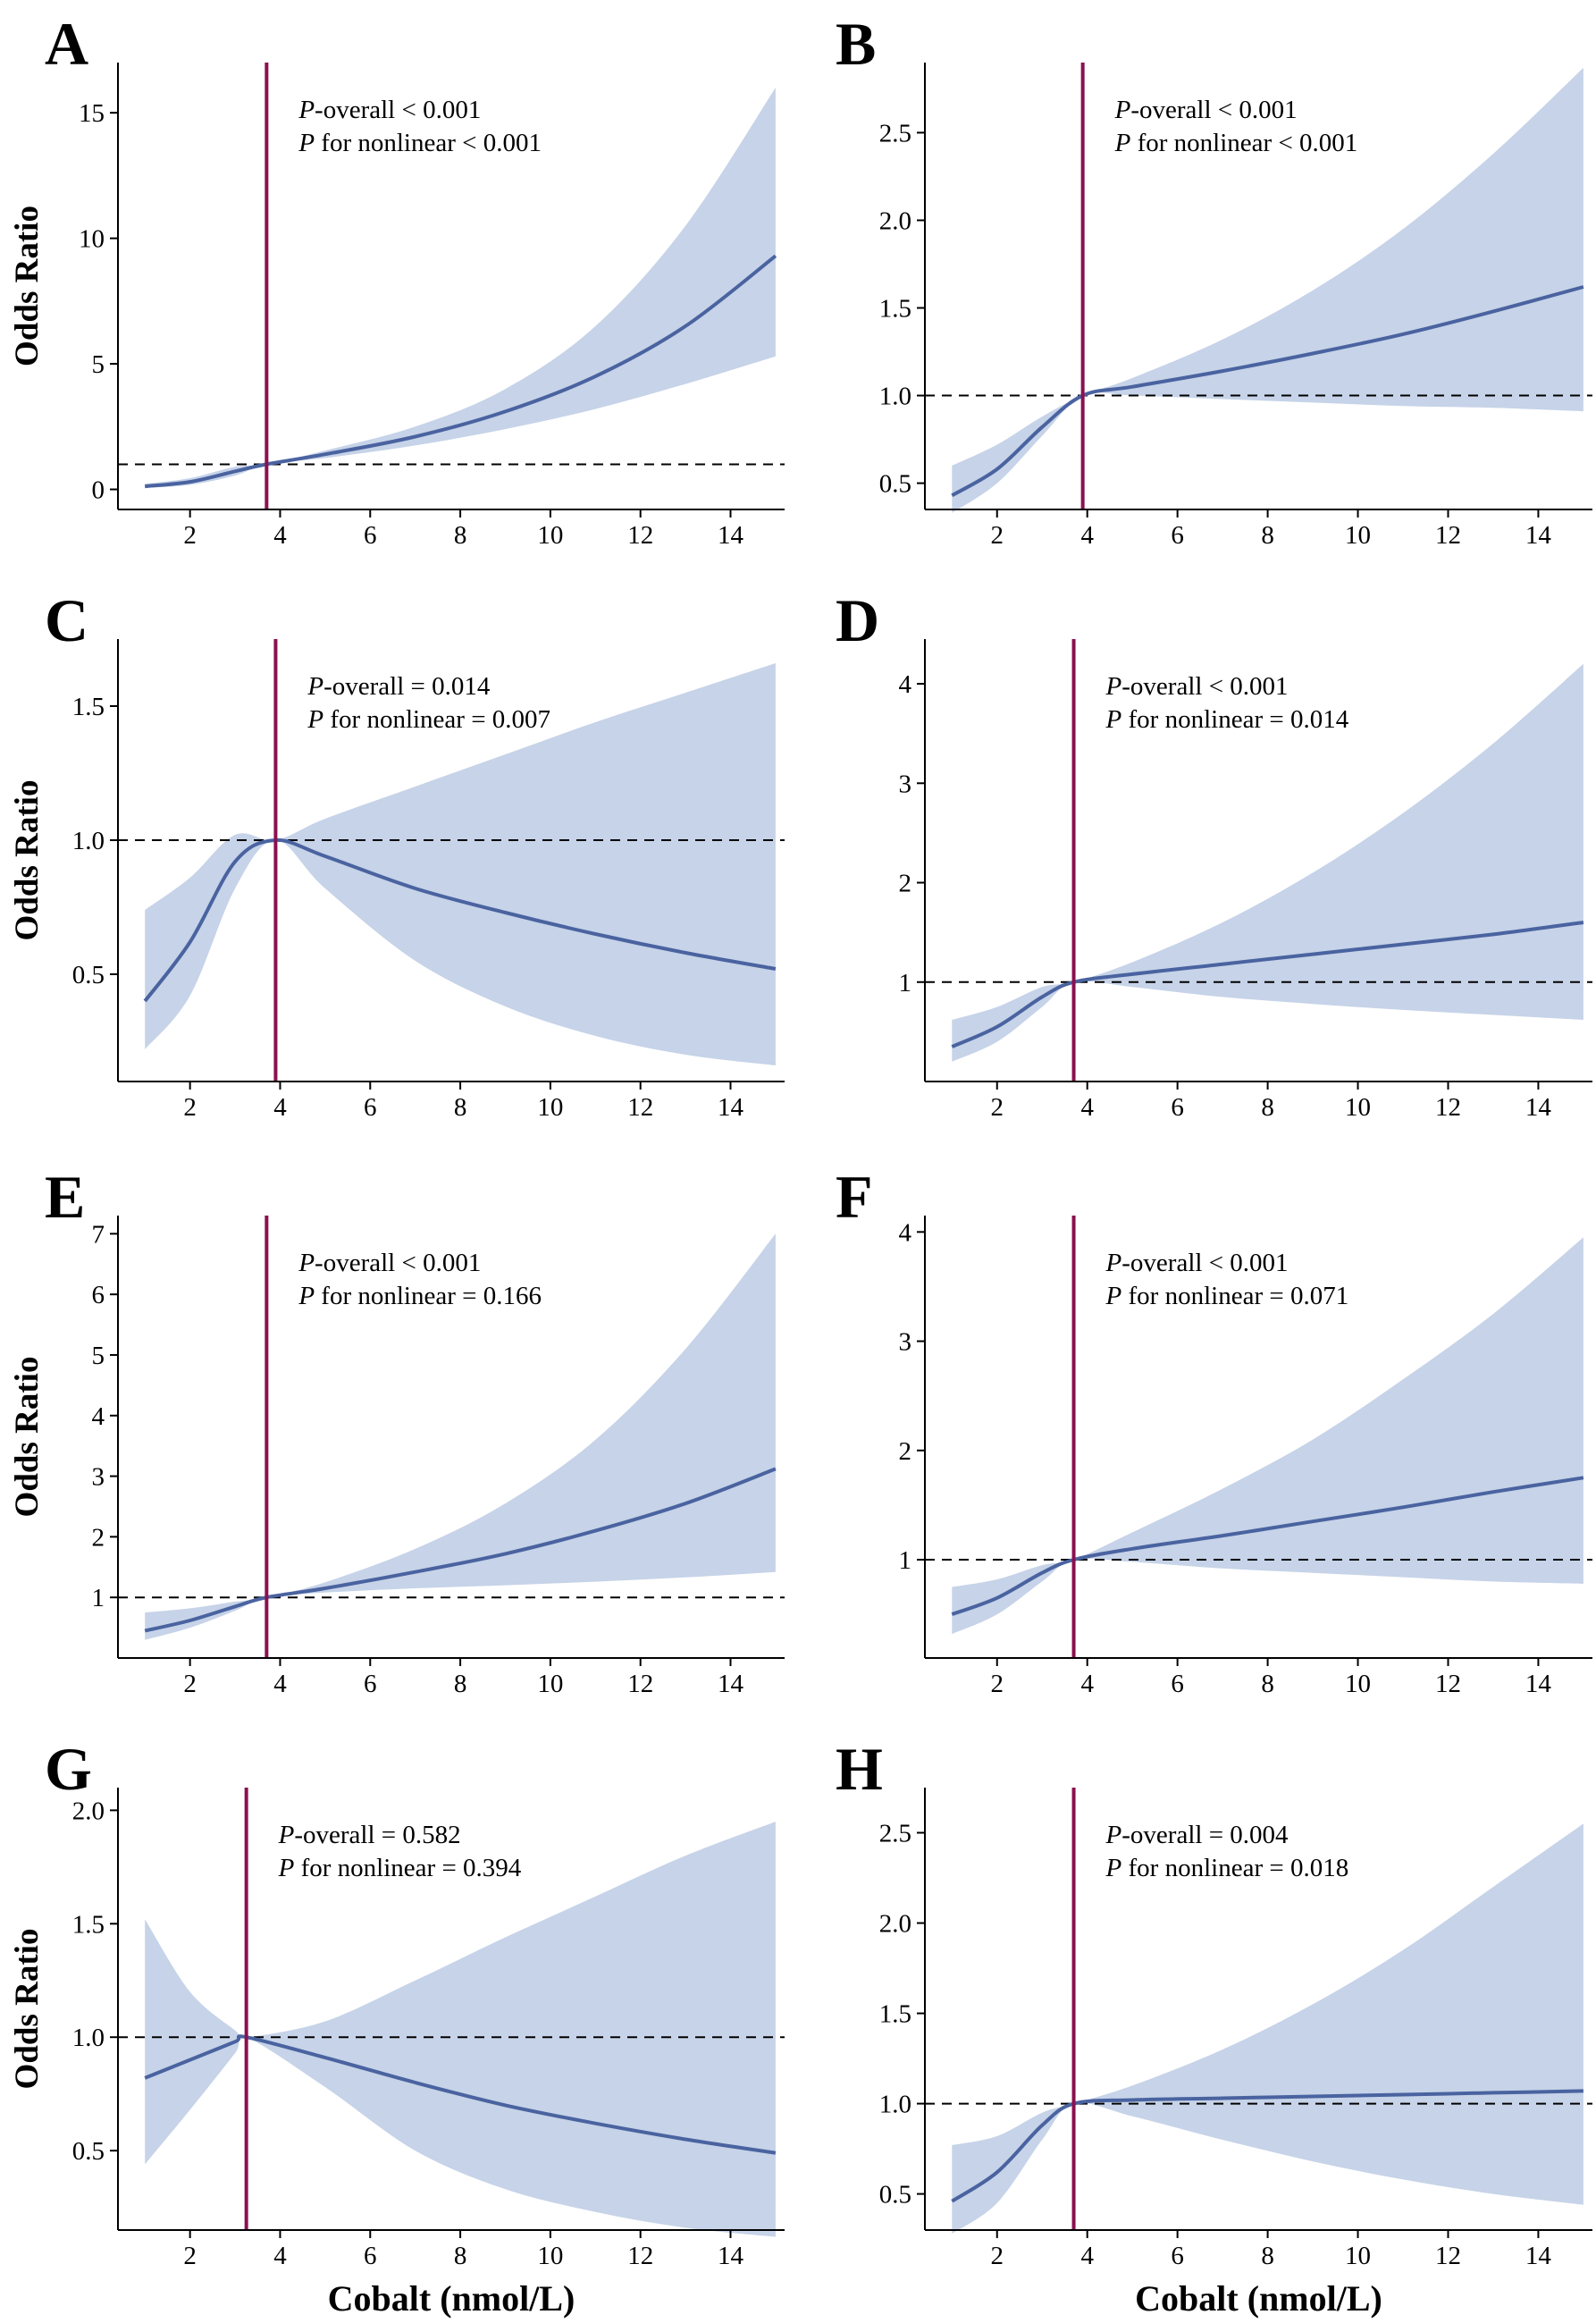 Image resolution: width=1596 pixels, height=2323 pixels. Describe the element at coordinates (65, 1197) in the screenshot. I see `panel-letter: E` at that location.